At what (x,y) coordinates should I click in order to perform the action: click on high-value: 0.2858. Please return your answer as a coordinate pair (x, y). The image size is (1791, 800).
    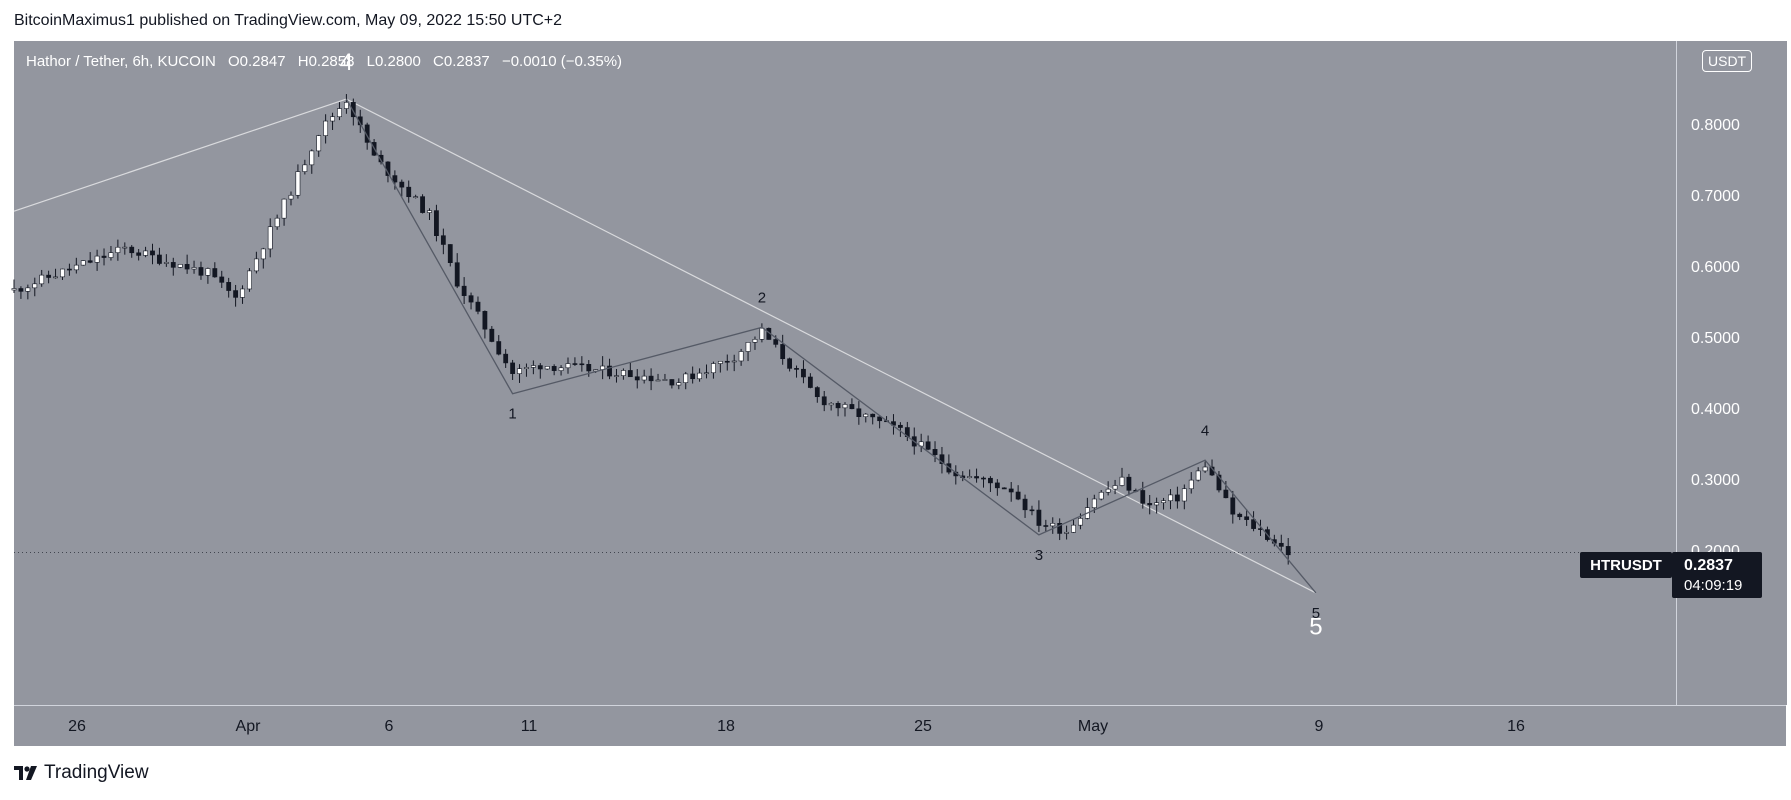
    Looking at the image, I should click on (331, 61).